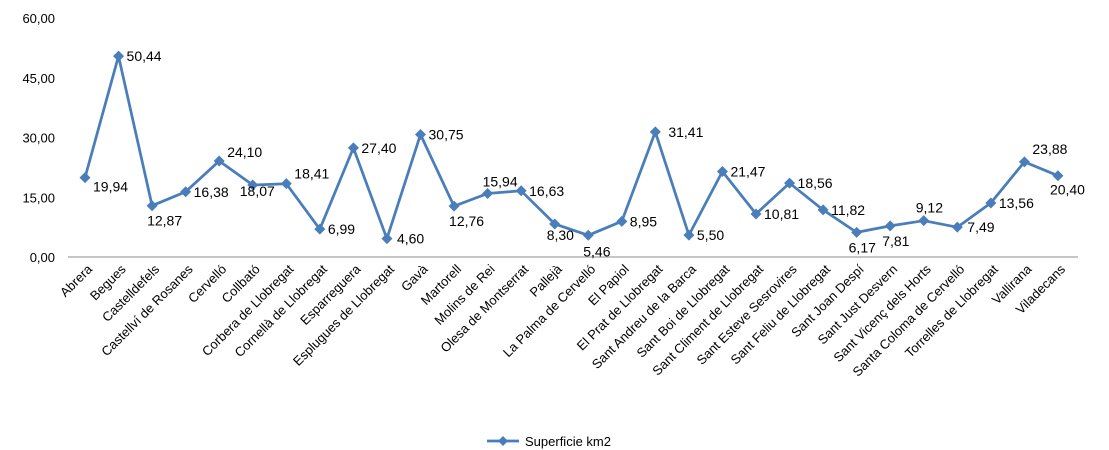 The width and height of the screenshot is (1109, 450). I want to click on data-label: 18,56, so click(815, 183).